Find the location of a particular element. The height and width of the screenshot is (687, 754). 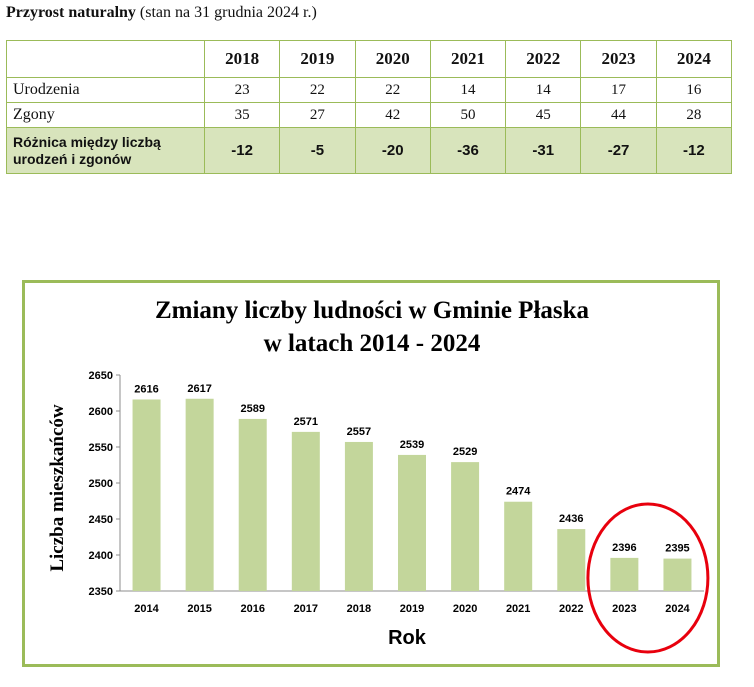

row-label: Zgony is located at coordinates (105, 115).